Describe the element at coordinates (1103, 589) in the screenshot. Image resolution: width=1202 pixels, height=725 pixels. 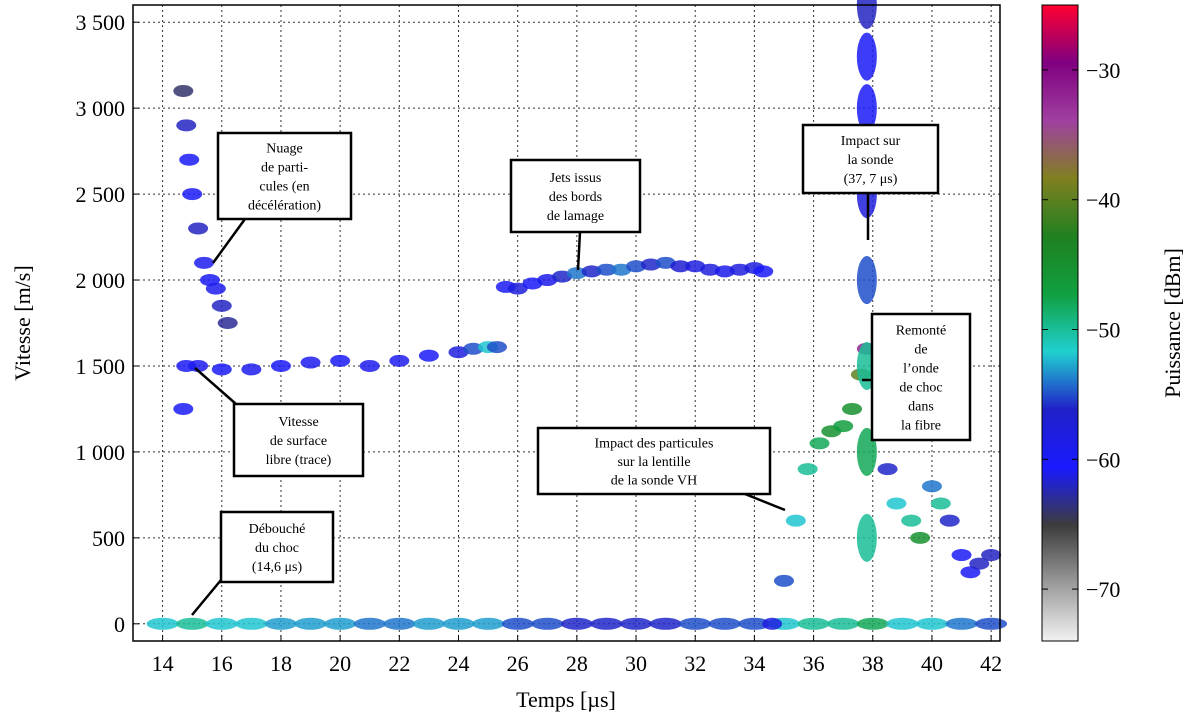
I see `colorbar-tick-label: −70` at that location.